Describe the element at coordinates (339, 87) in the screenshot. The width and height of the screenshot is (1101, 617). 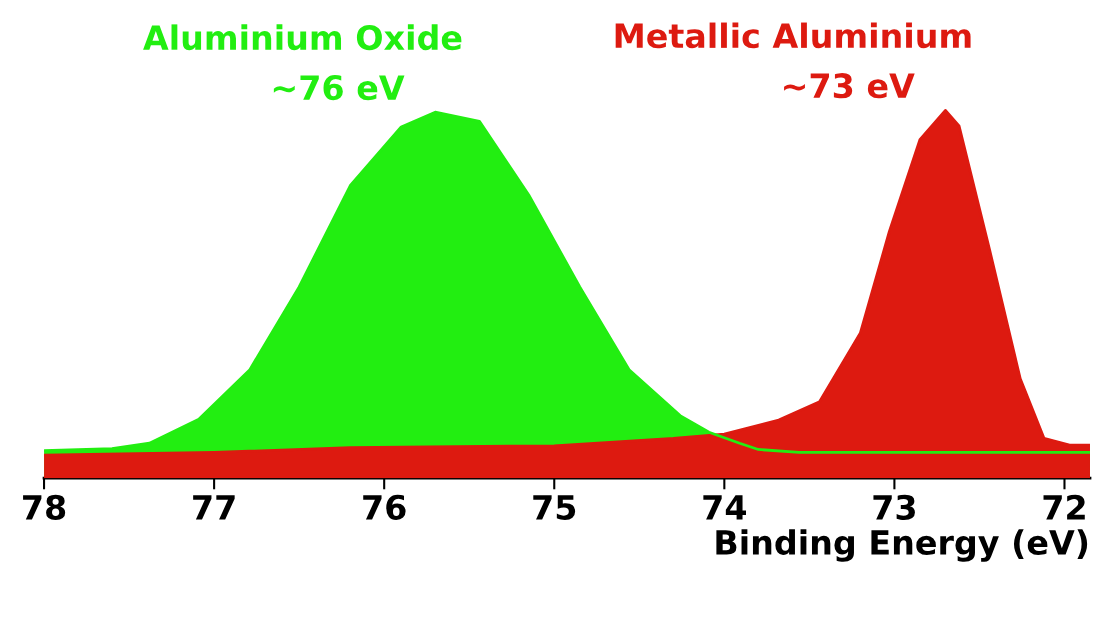
I see `annotation: ~76 eV` at that location.